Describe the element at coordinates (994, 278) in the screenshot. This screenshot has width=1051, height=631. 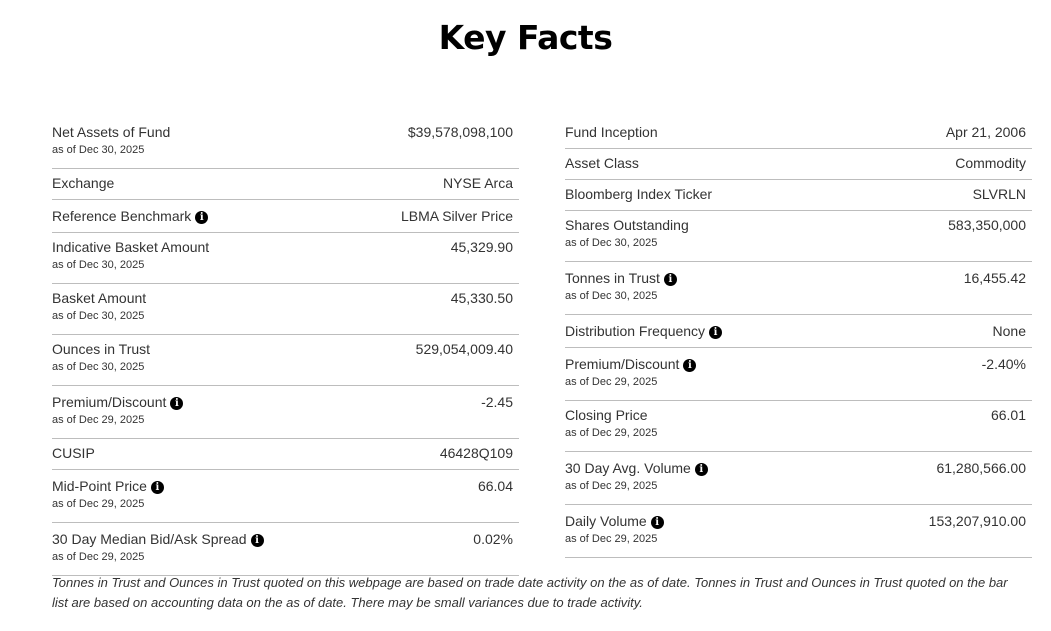
I see `fact-value: 16,455.42` at that location.